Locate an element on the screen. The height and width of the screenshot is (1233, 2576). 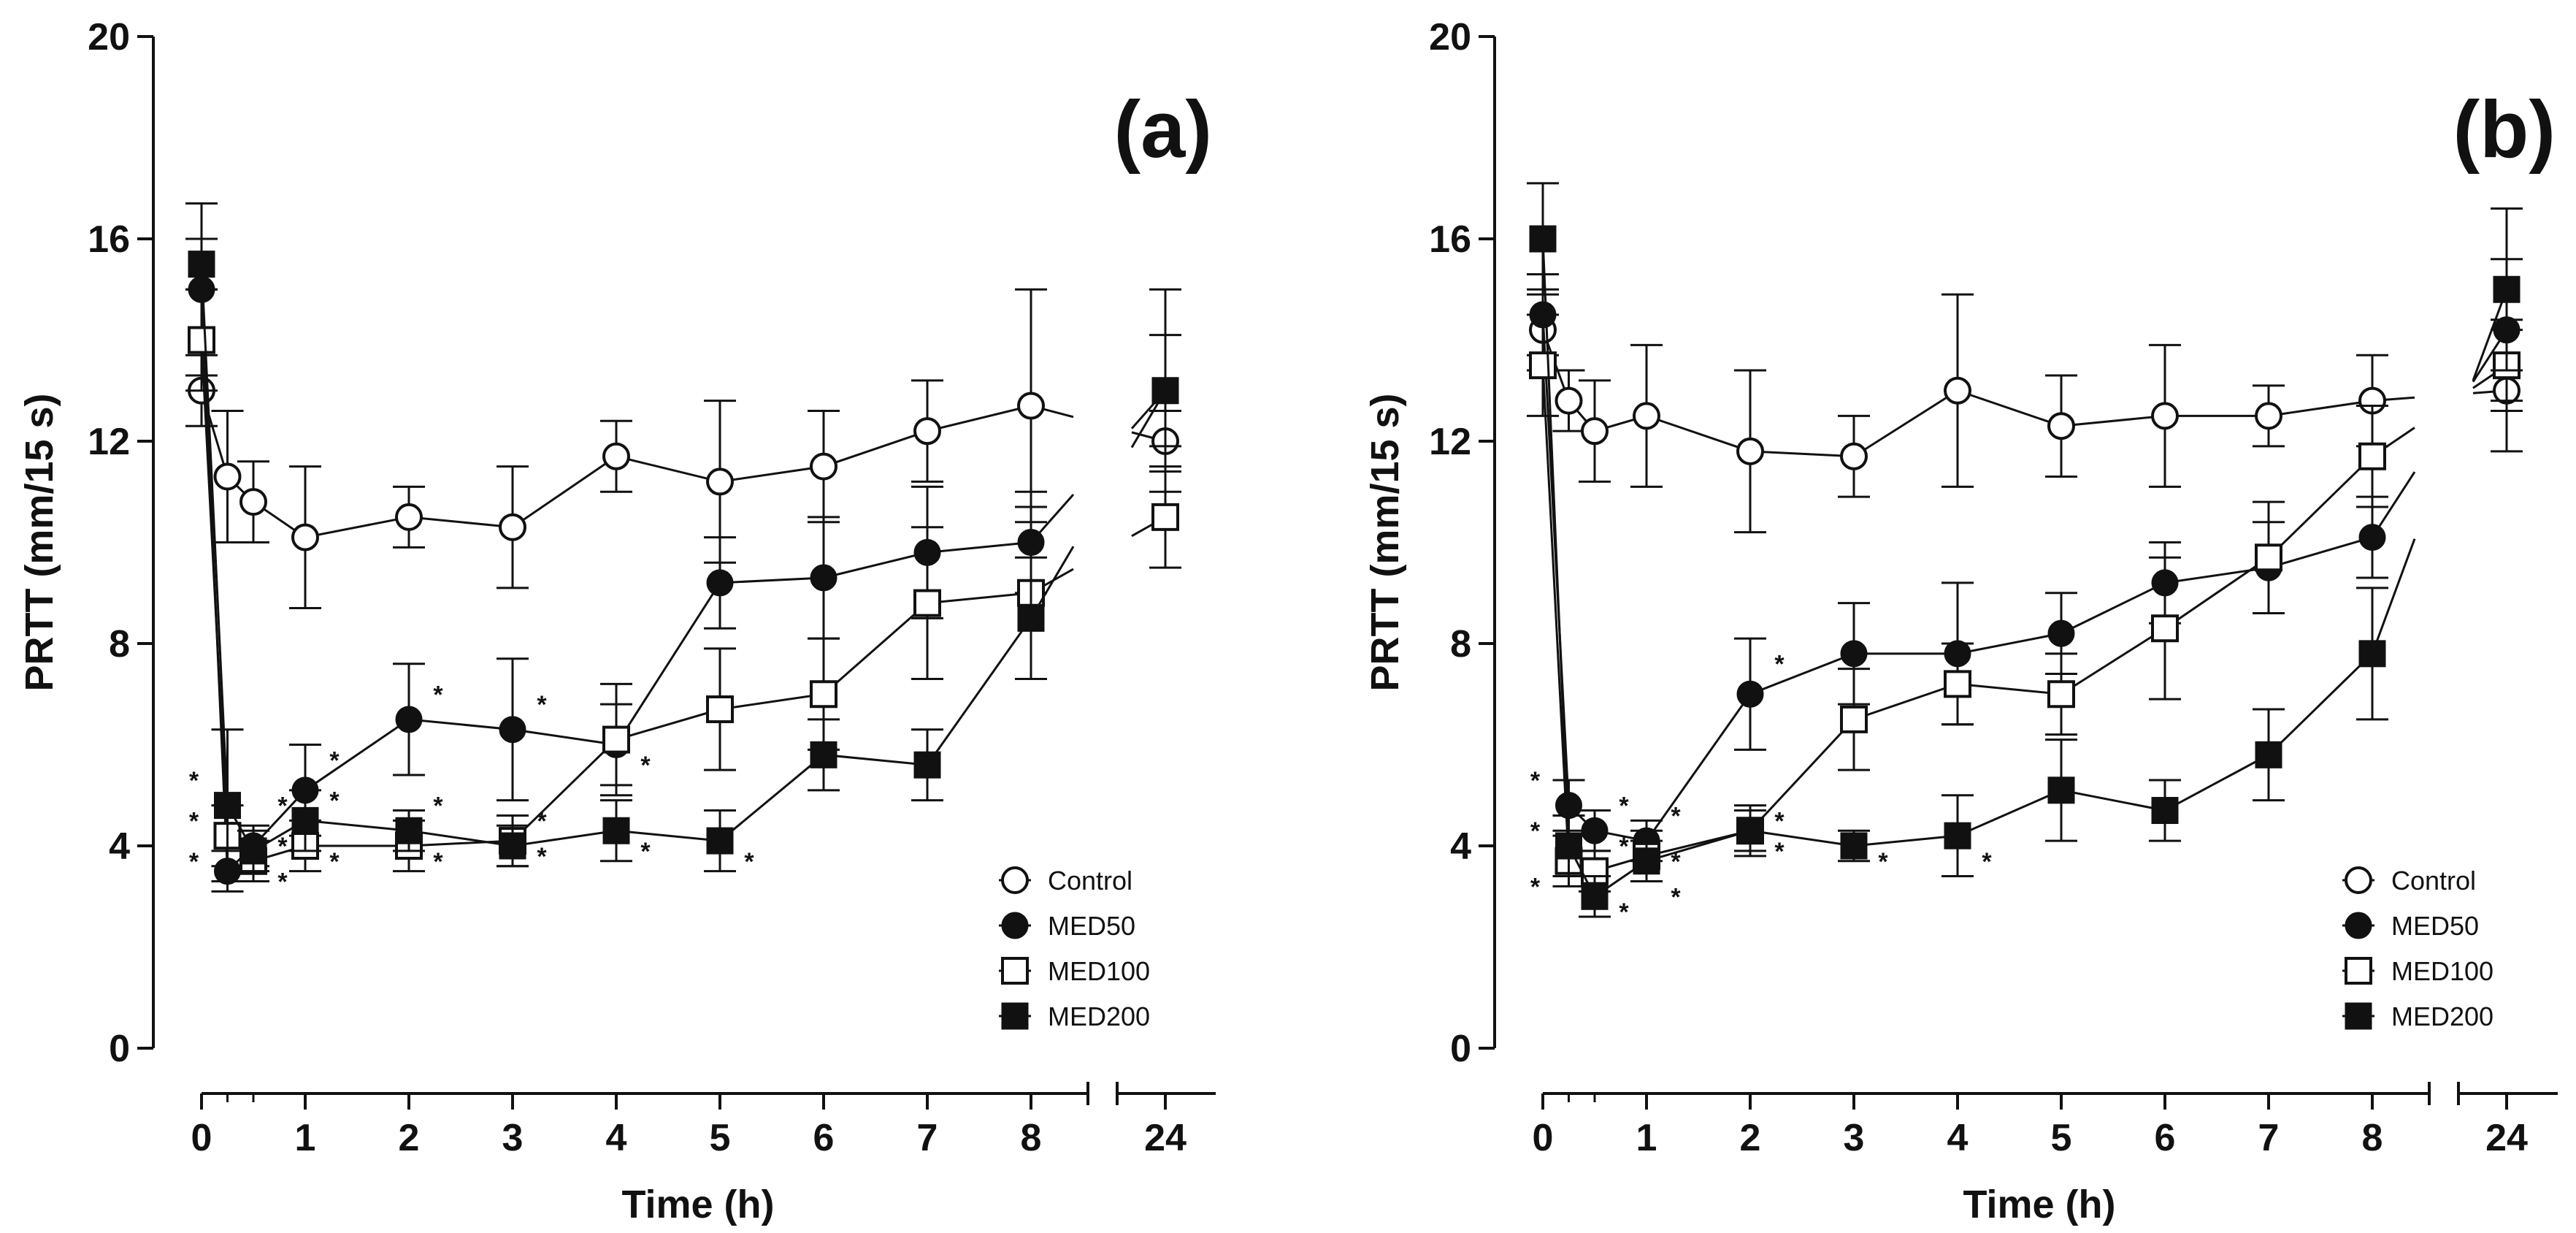
panel-label: (b) is located at coordinates (2504, 130).